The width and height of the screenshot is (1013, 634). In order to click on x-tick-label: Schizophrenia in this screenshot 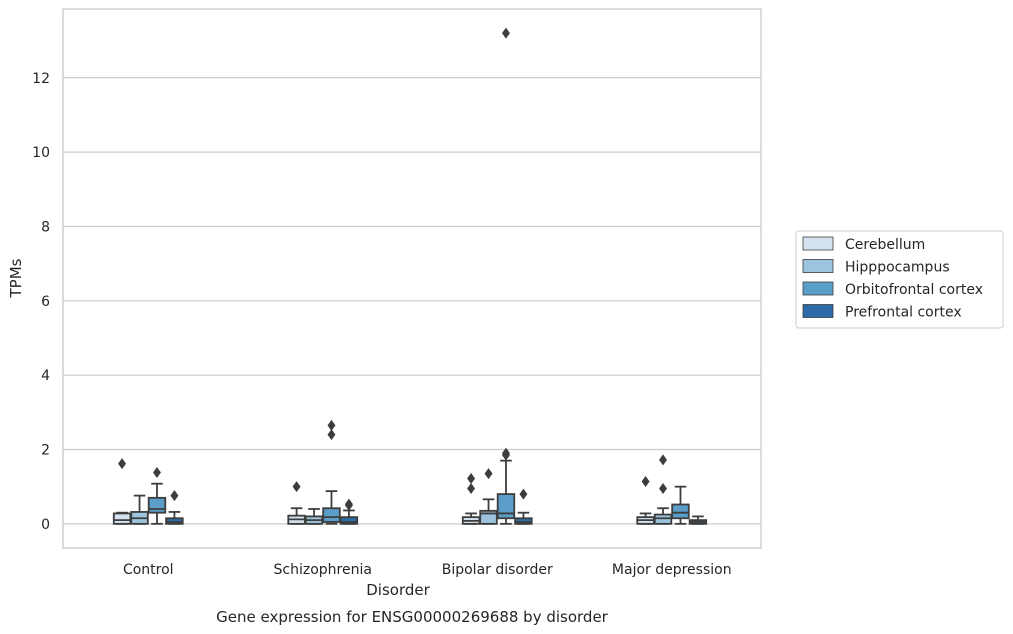, I will do `click(323, 570)`.